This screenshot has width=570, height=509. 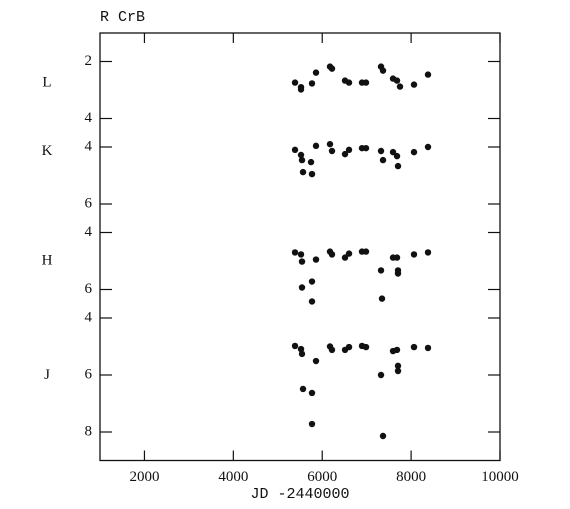 I want to click on x-tick-label: 10000, so click(x=500, y=477).